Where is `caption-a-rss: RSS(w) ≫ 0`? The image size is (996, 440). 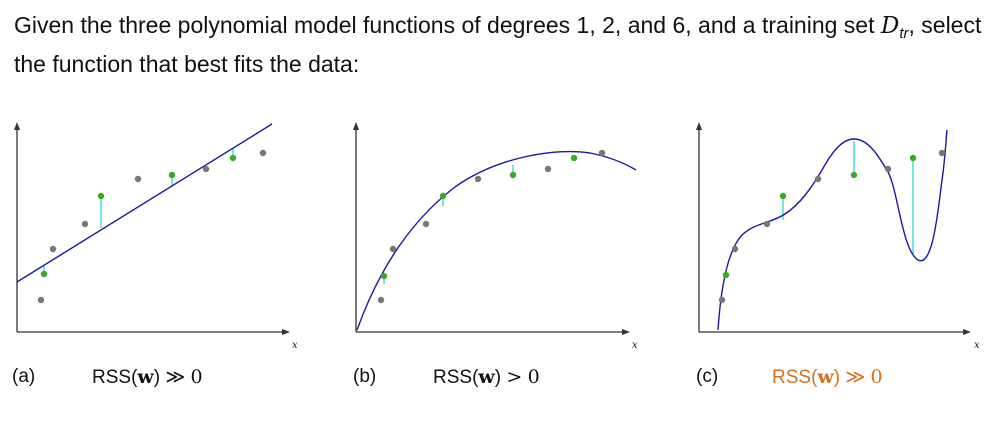 caption-a-rss: RSS(w) ≫ 0 is located at coordinates (147, 377).